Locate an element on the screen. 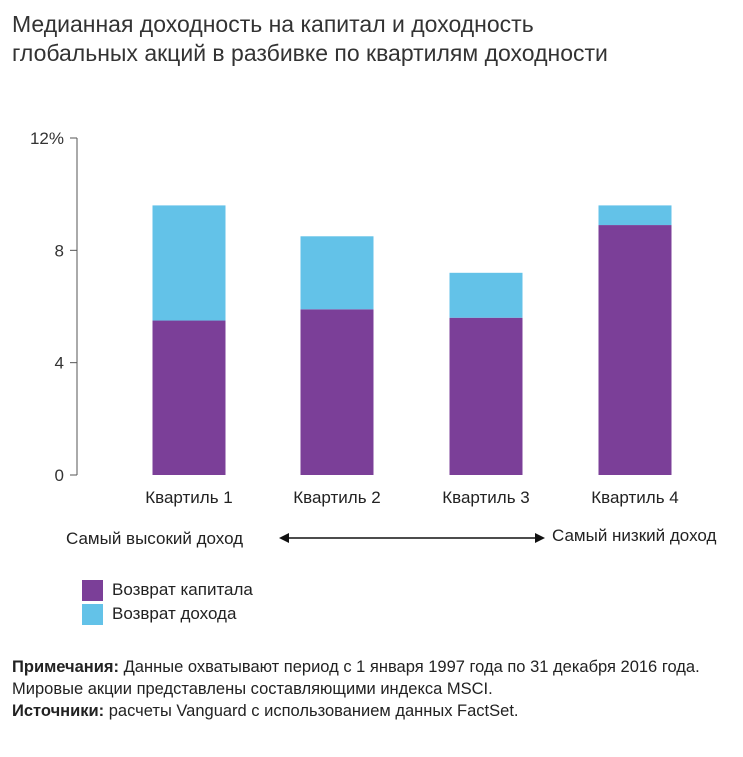  bar-capital-q1 is located at coordinates (189, 397).